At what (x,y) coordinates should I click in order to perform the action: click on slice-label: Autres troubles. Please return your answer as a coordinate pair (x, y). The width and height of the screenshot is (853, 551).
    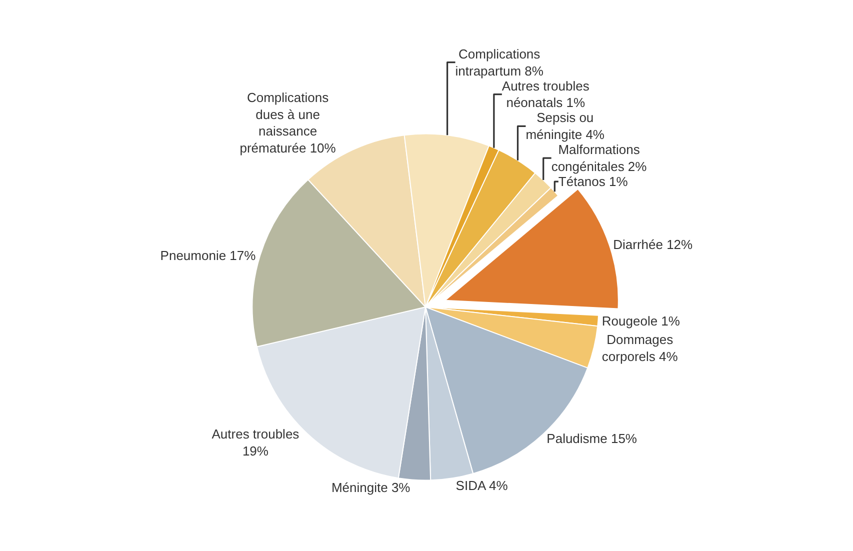
    Looking at the image, I should click on (256, 434).